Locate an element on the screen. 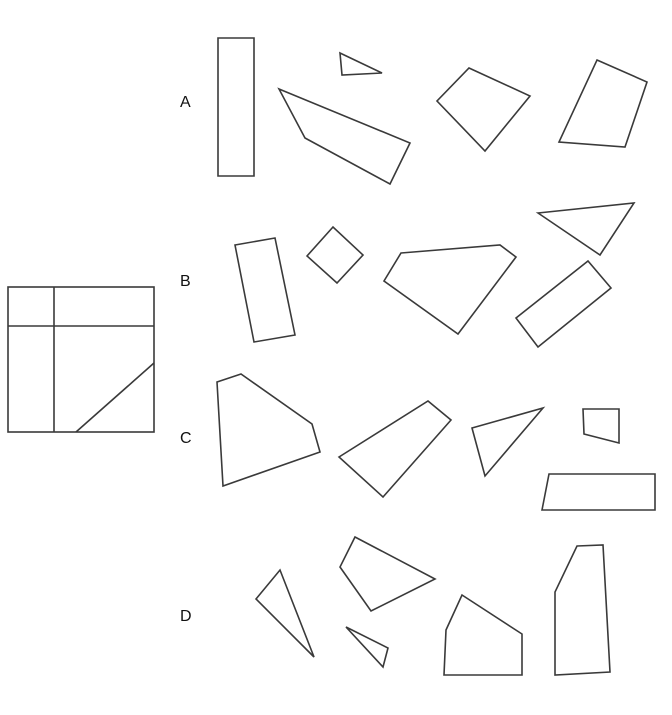 The image size is (672, 715). option-b-piece-small-square is located at coordinates (335, 255).